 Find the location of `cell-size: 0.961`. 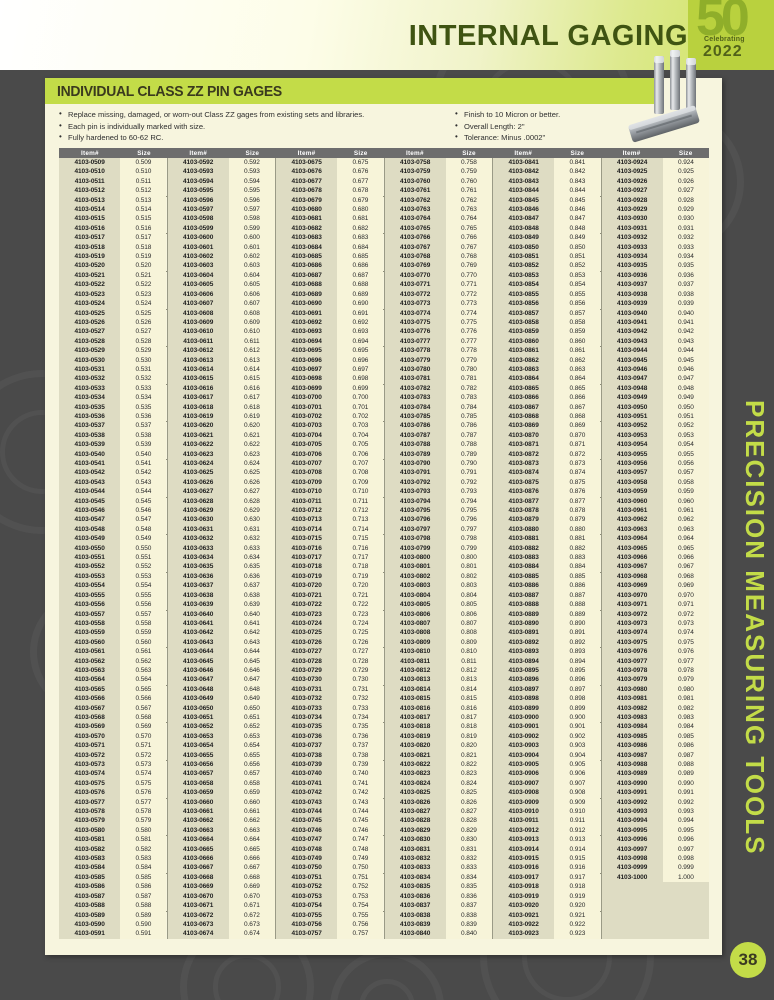

cell-size: 0.961 is located at coordinates (685, 511).